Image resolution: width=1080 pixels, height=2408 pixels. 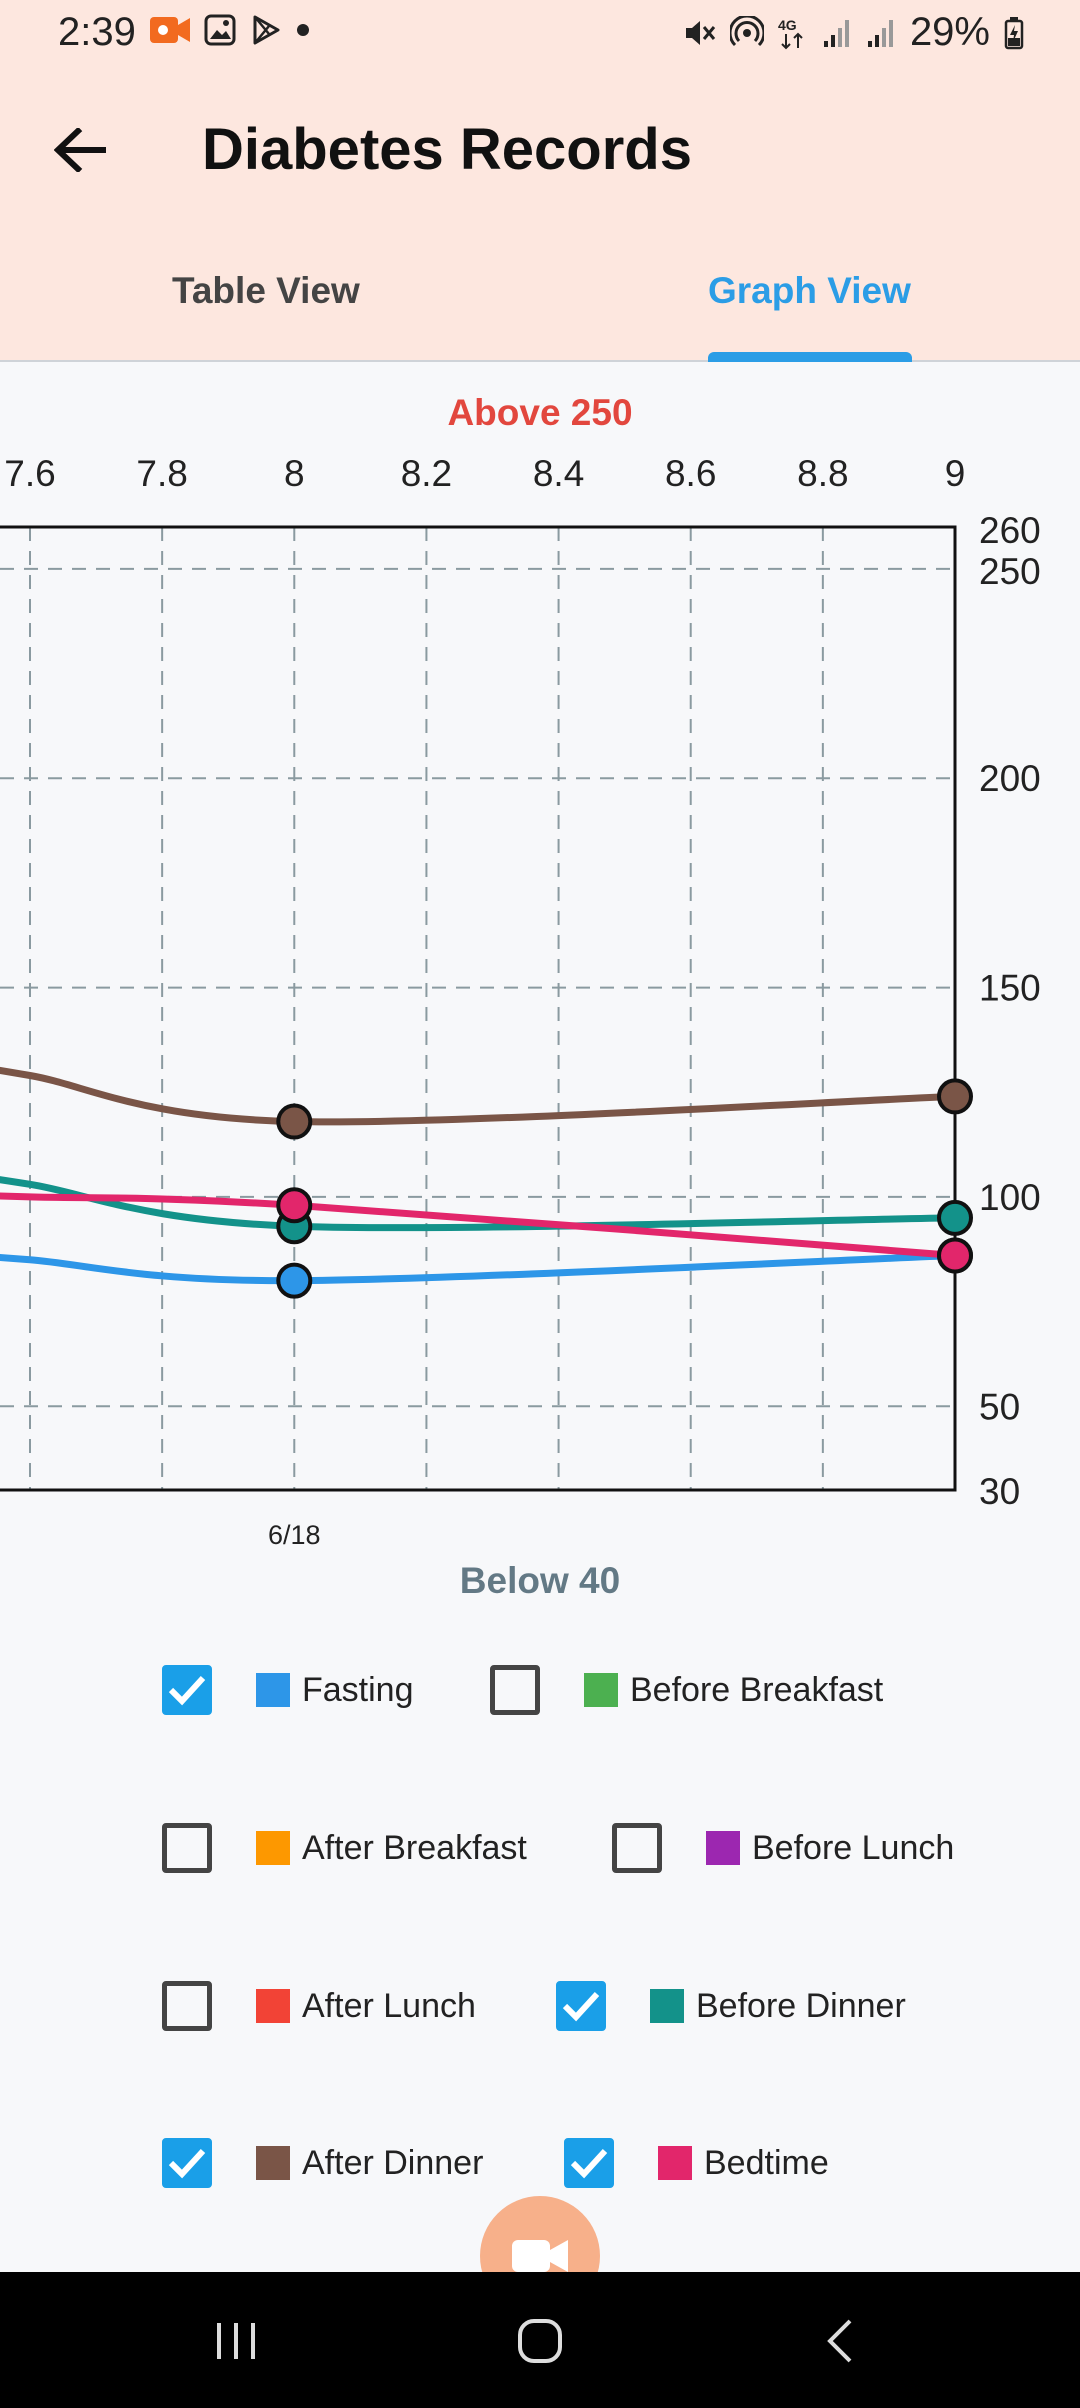 What do you see at coordinates (478, 1096) in the screenshot?
I see `series-line-after-dinner` at bounding box center [478, 1096].